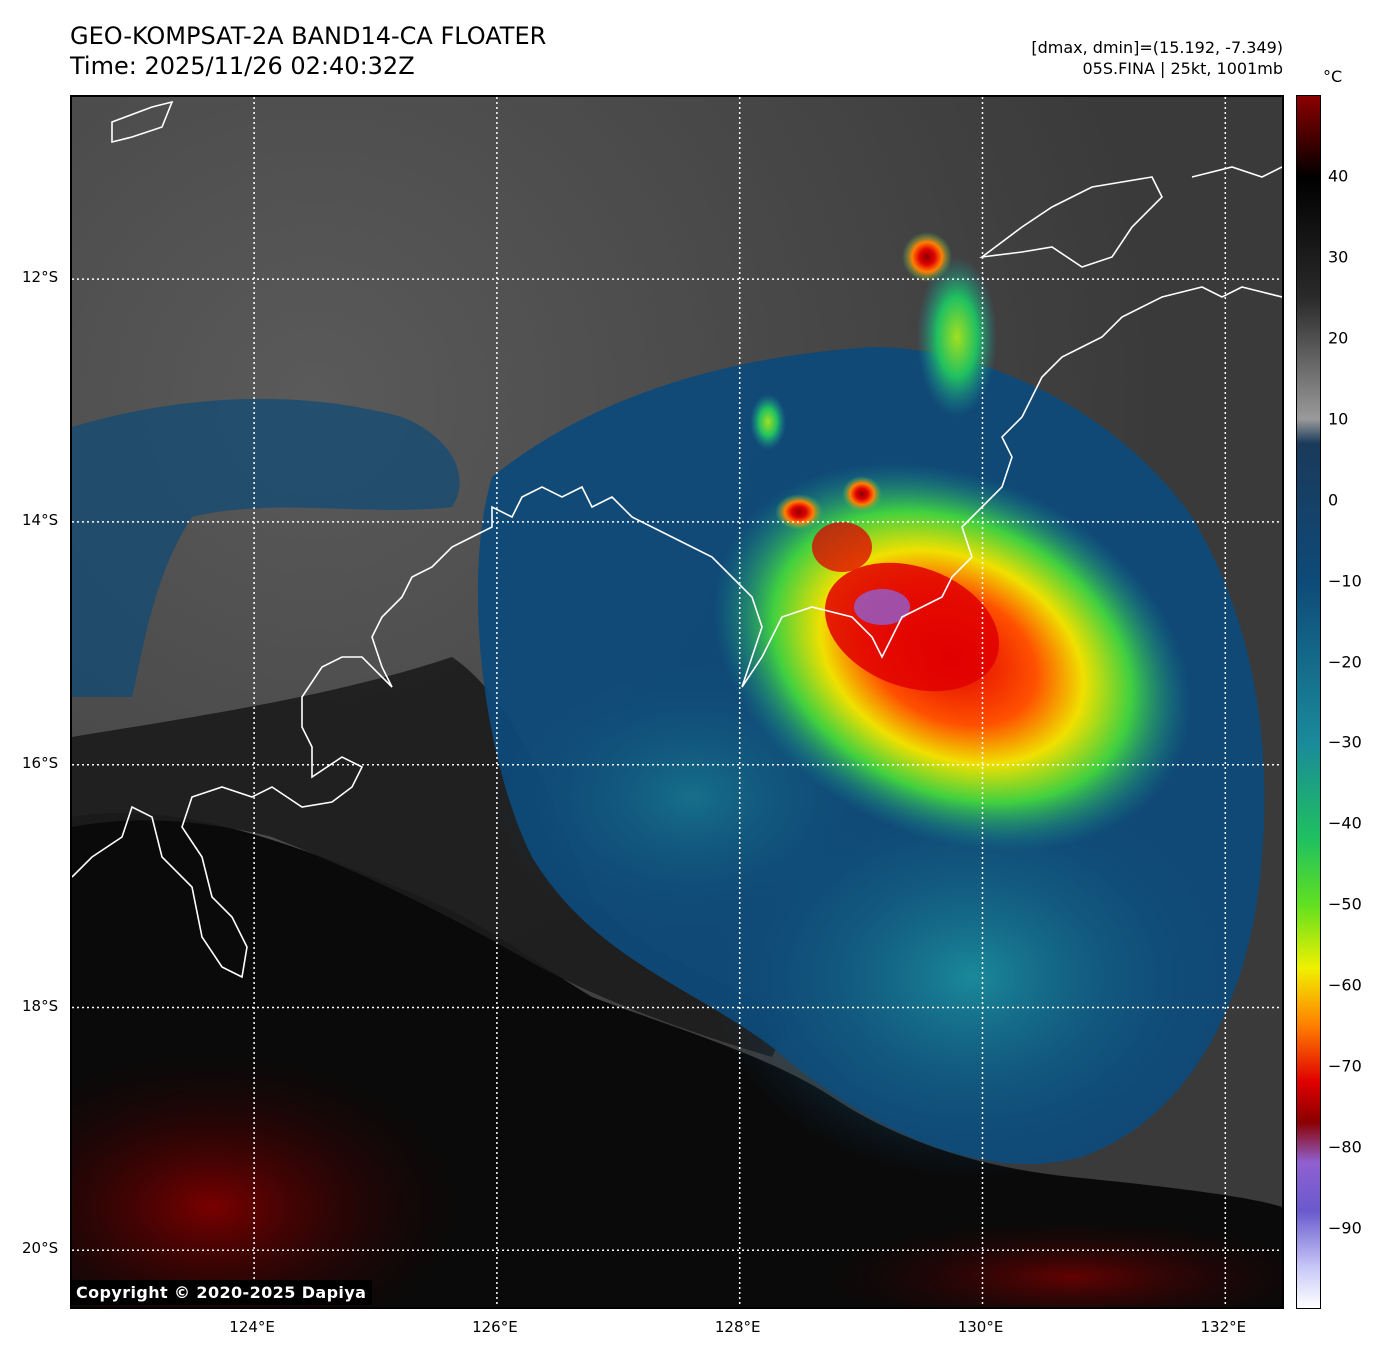 This screenshot has width=1388, height=1359. Describe the element at coordinates (1338, 176) in the screenshot. I see `colorbar-tick-label: 40` at that location.